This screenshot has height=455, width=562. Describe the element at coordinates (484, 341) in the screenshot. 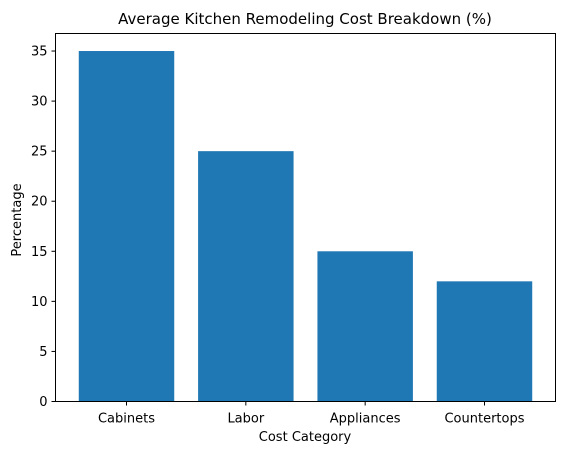

I see `bar-countertops` at that location.